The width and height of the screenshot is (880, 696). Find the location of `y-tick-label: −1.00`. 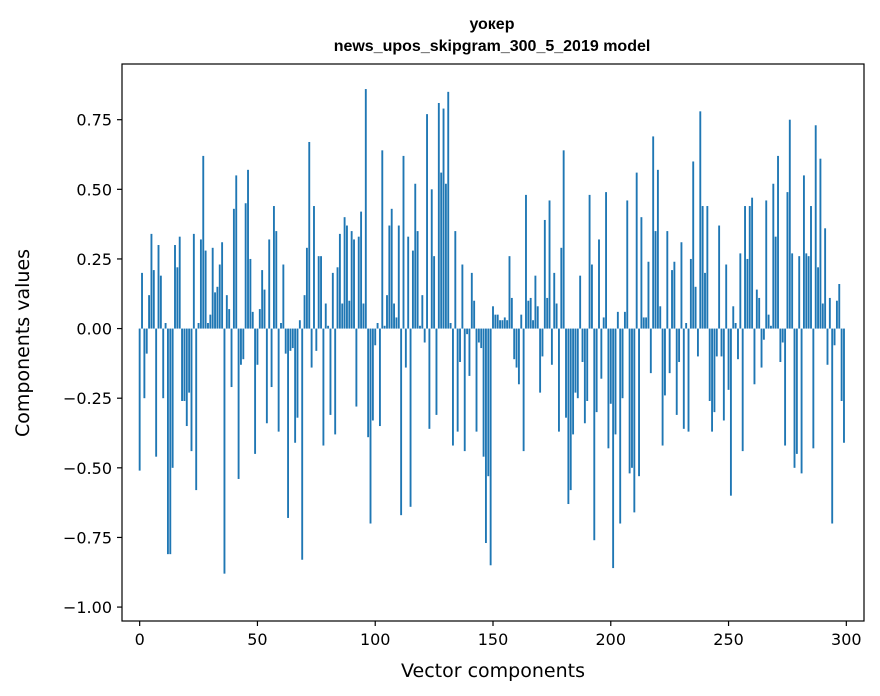

y-tick-label: −1.00 is located at coordinates (87, 607).